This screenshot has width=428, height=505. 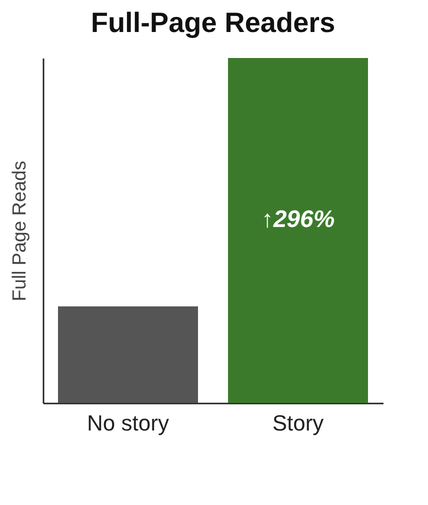 What do you see at coordinates (20, 231) in the screenshot?
I see `y-axis-title: Full Page Reads` at bounding box center [20, 231].